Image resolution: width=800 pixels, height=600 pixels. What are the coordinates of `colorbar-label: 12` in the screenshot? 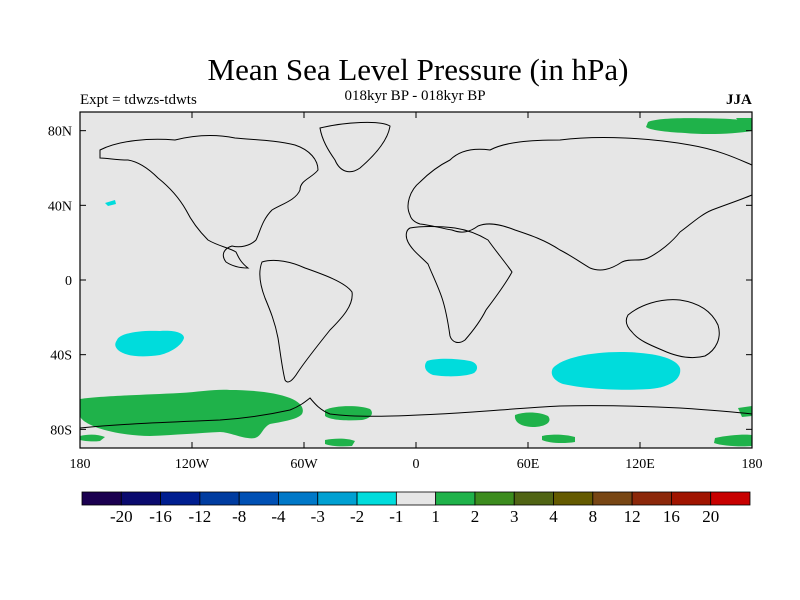 It's located at (632, 516).